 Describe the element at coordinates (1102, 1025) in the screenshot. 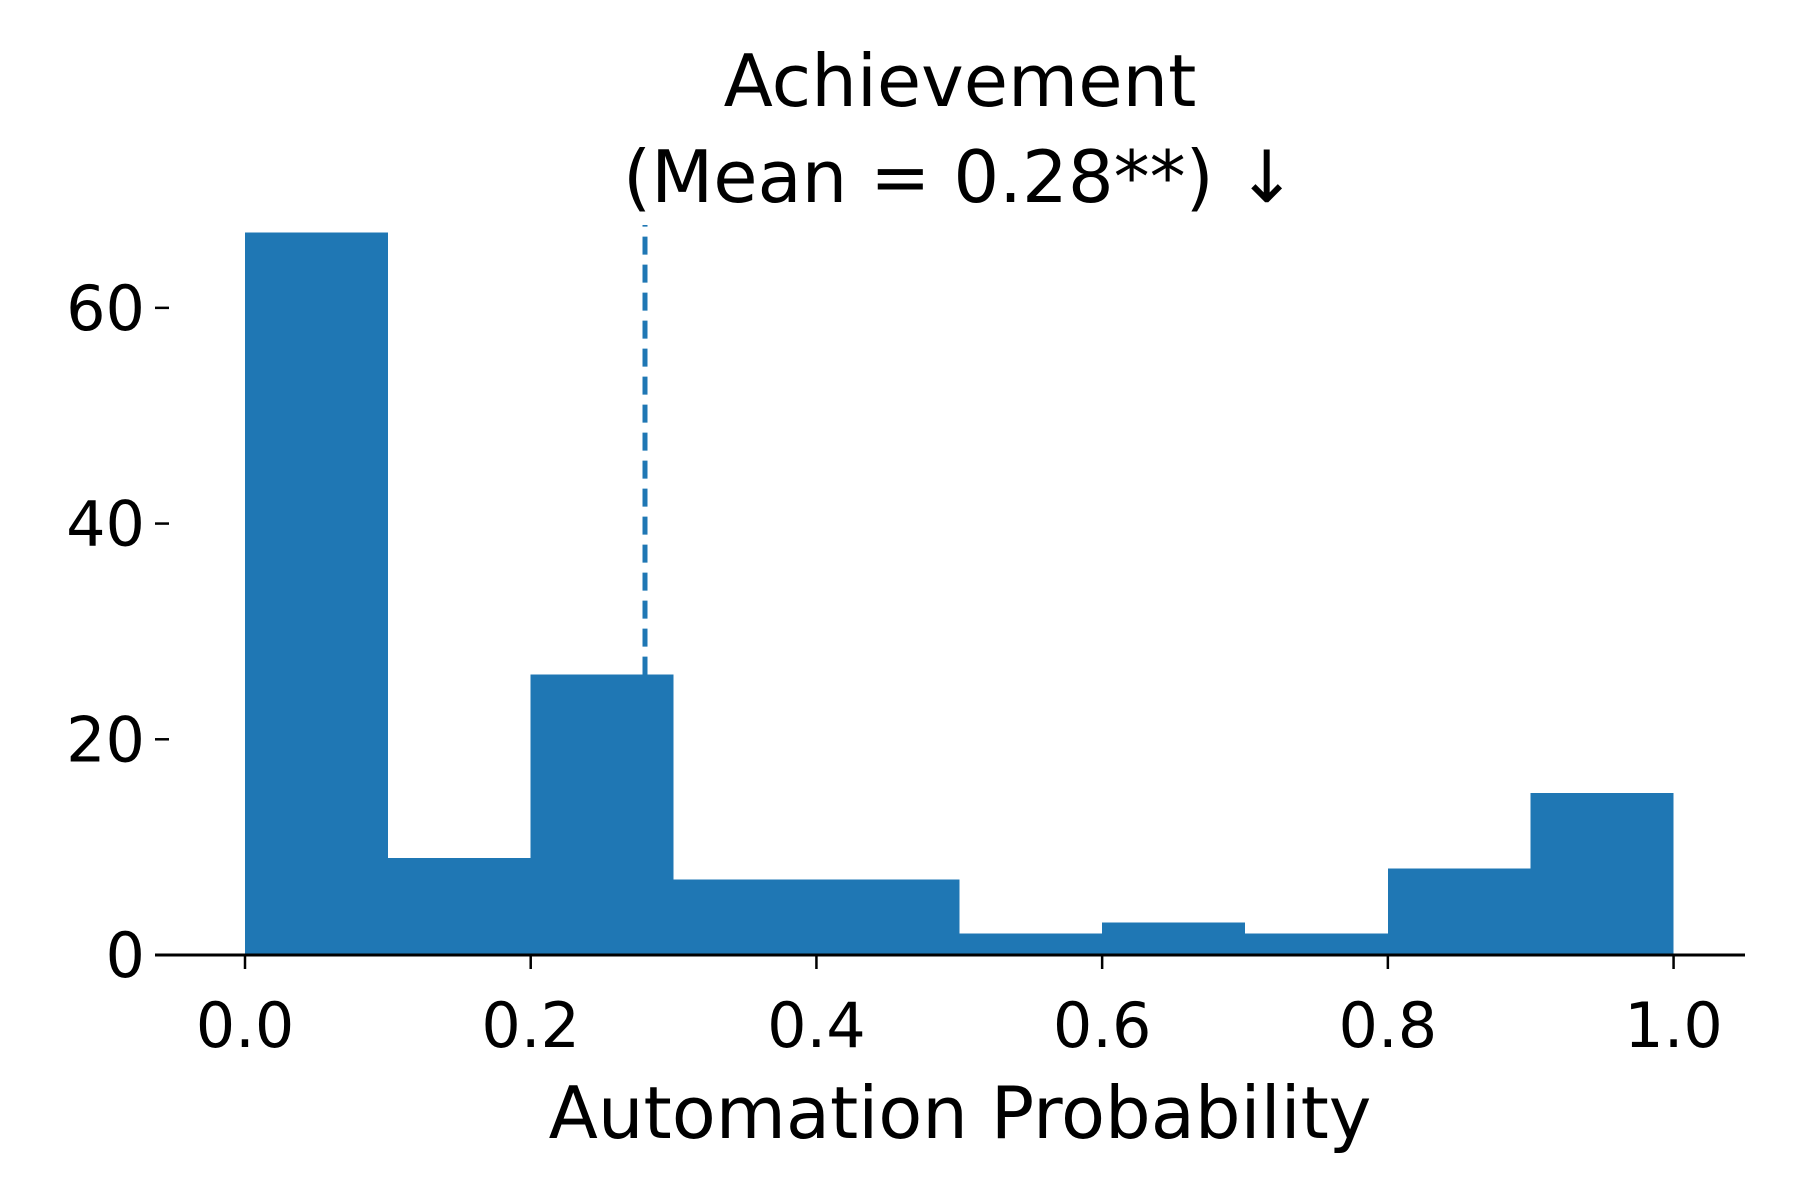

I see `x-tick-label: 0.6` at that location.